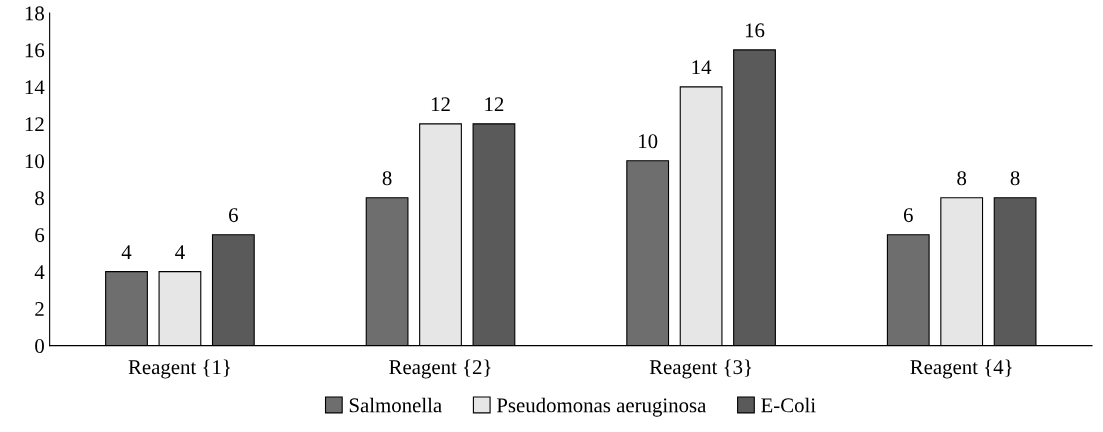 The image size is (1103, 432). I want to click on legend-label: Salmonella, so click(395, 405).